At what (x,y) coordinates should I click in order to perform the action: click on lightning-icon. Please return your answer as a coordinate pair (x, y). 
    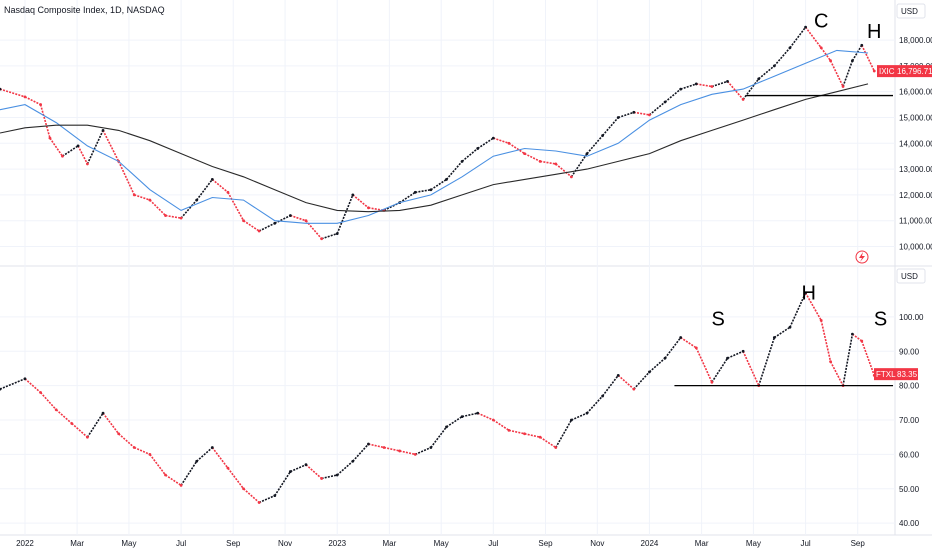
    Looking at the image, I should click on (862, 257).